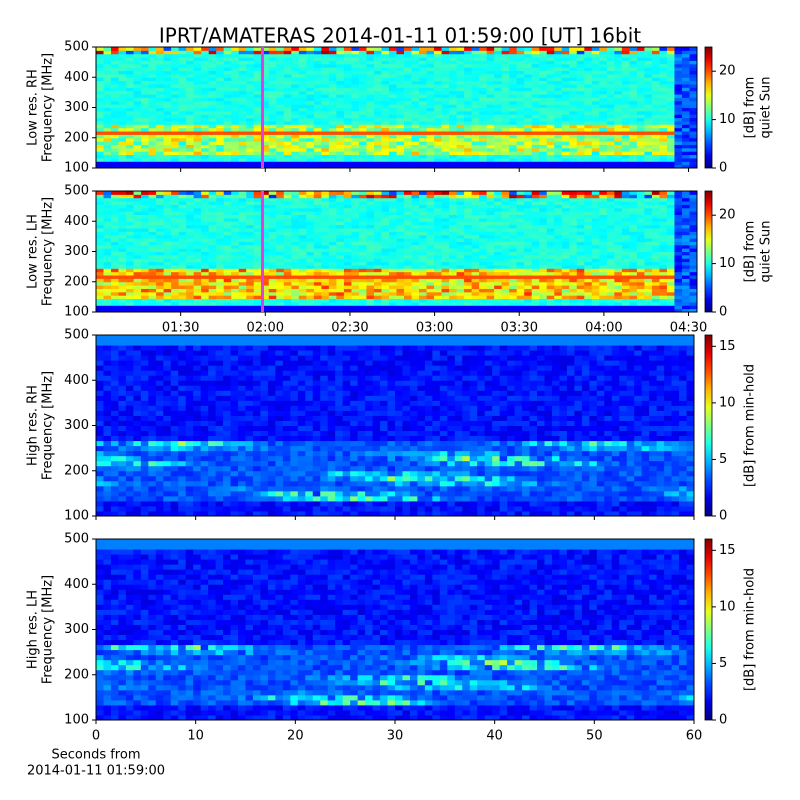 The image size is (800, 800). What do you see at coordinates (750, 108) in the screenshot?
I see `colorbar-label: [dB] from` at bounding box center [750, 108].